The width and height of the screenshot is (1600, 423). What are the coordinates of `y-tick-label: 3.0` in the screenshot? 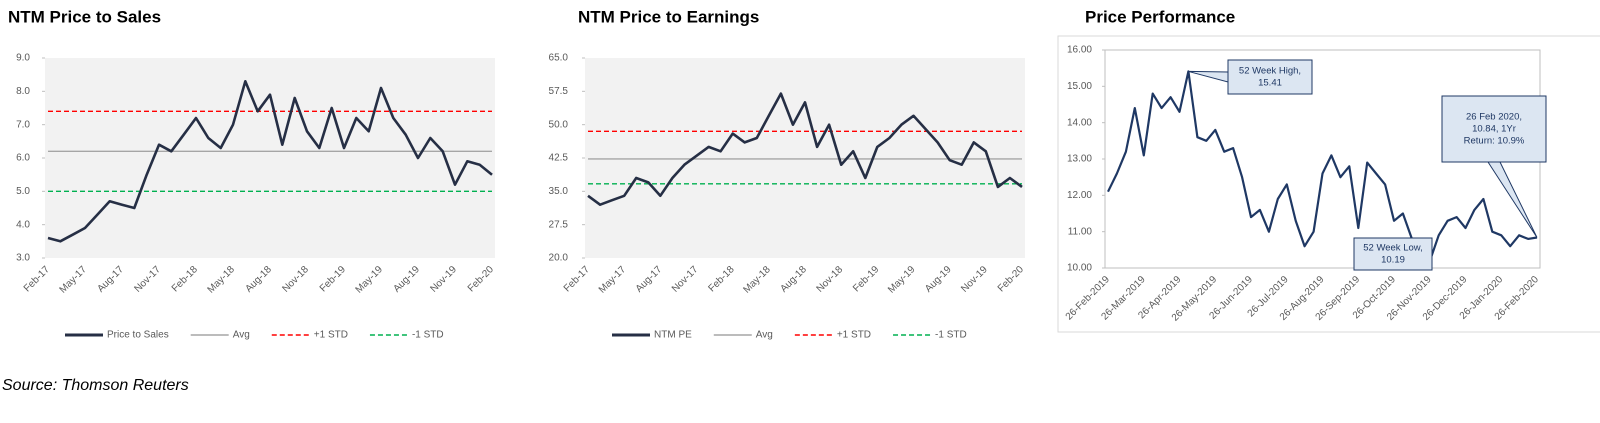 It's located at (23, 258).